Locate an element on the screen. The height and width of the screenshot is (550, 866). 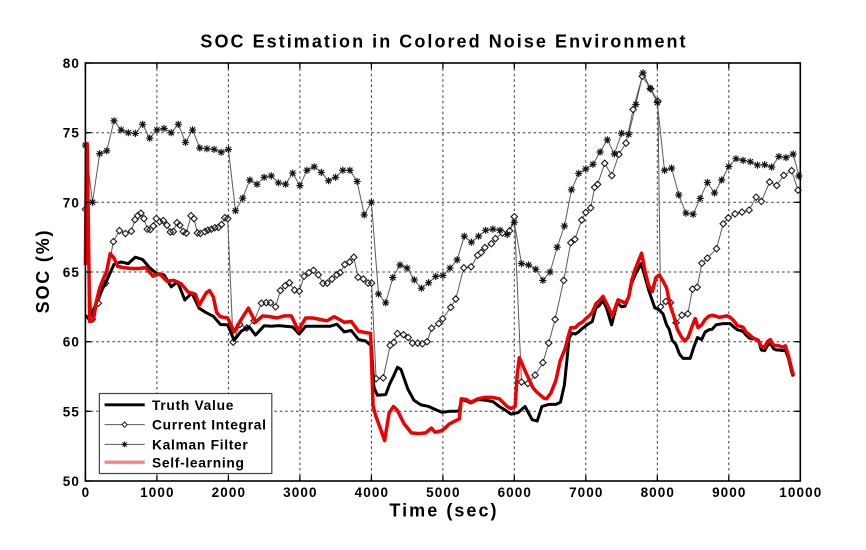
svg-text: 7000 is located at coordinates (586, 492).